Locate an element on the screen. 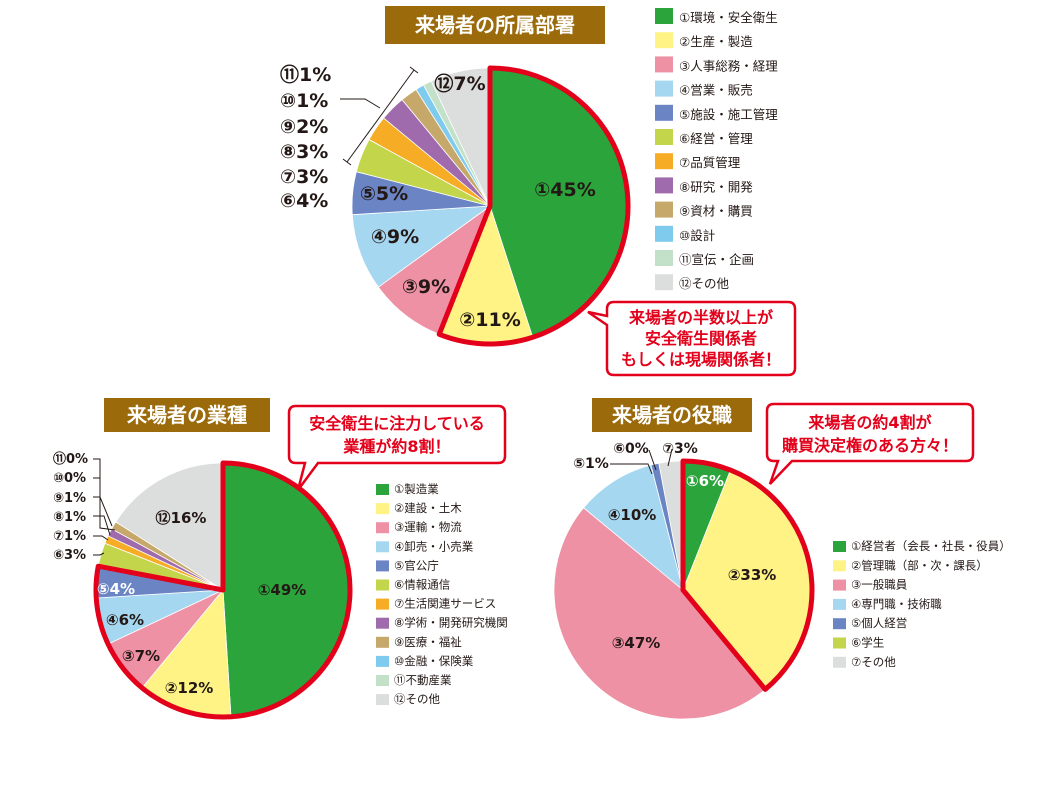 The height and width of the screenshot is (794, 1042). legend-label-3: ③一般職員 is located at coordinates (879, 585).